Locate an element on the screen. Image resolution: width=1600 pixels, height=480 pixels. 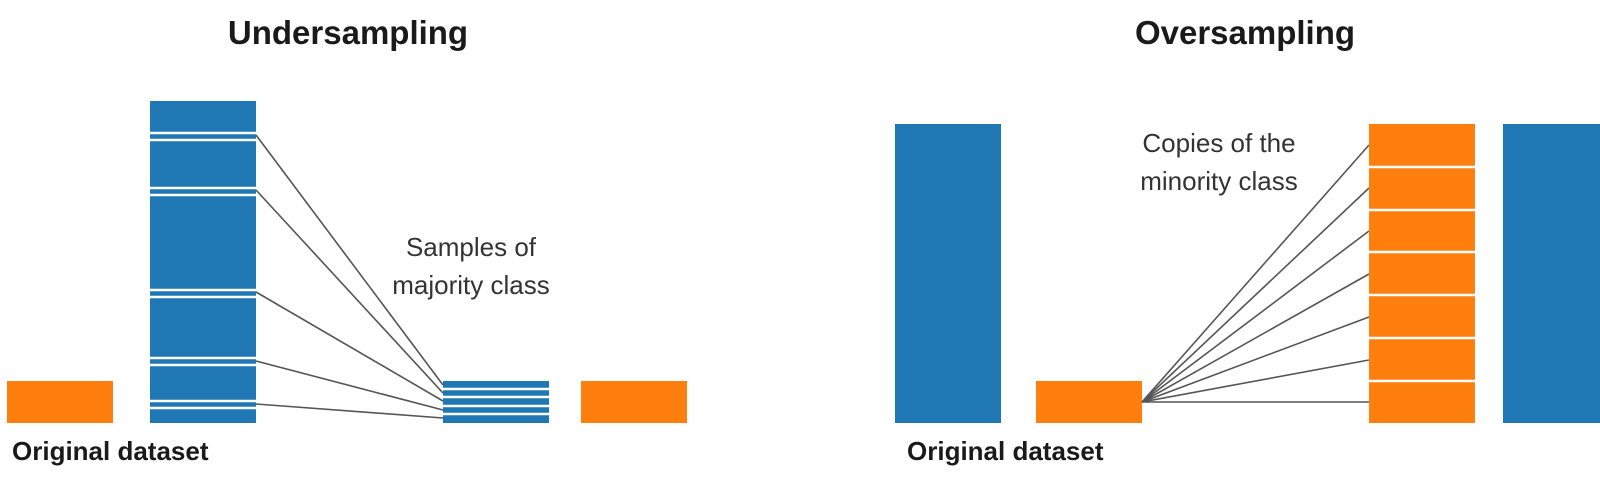
os-copy-separators is located at coordinates (1422, 274).